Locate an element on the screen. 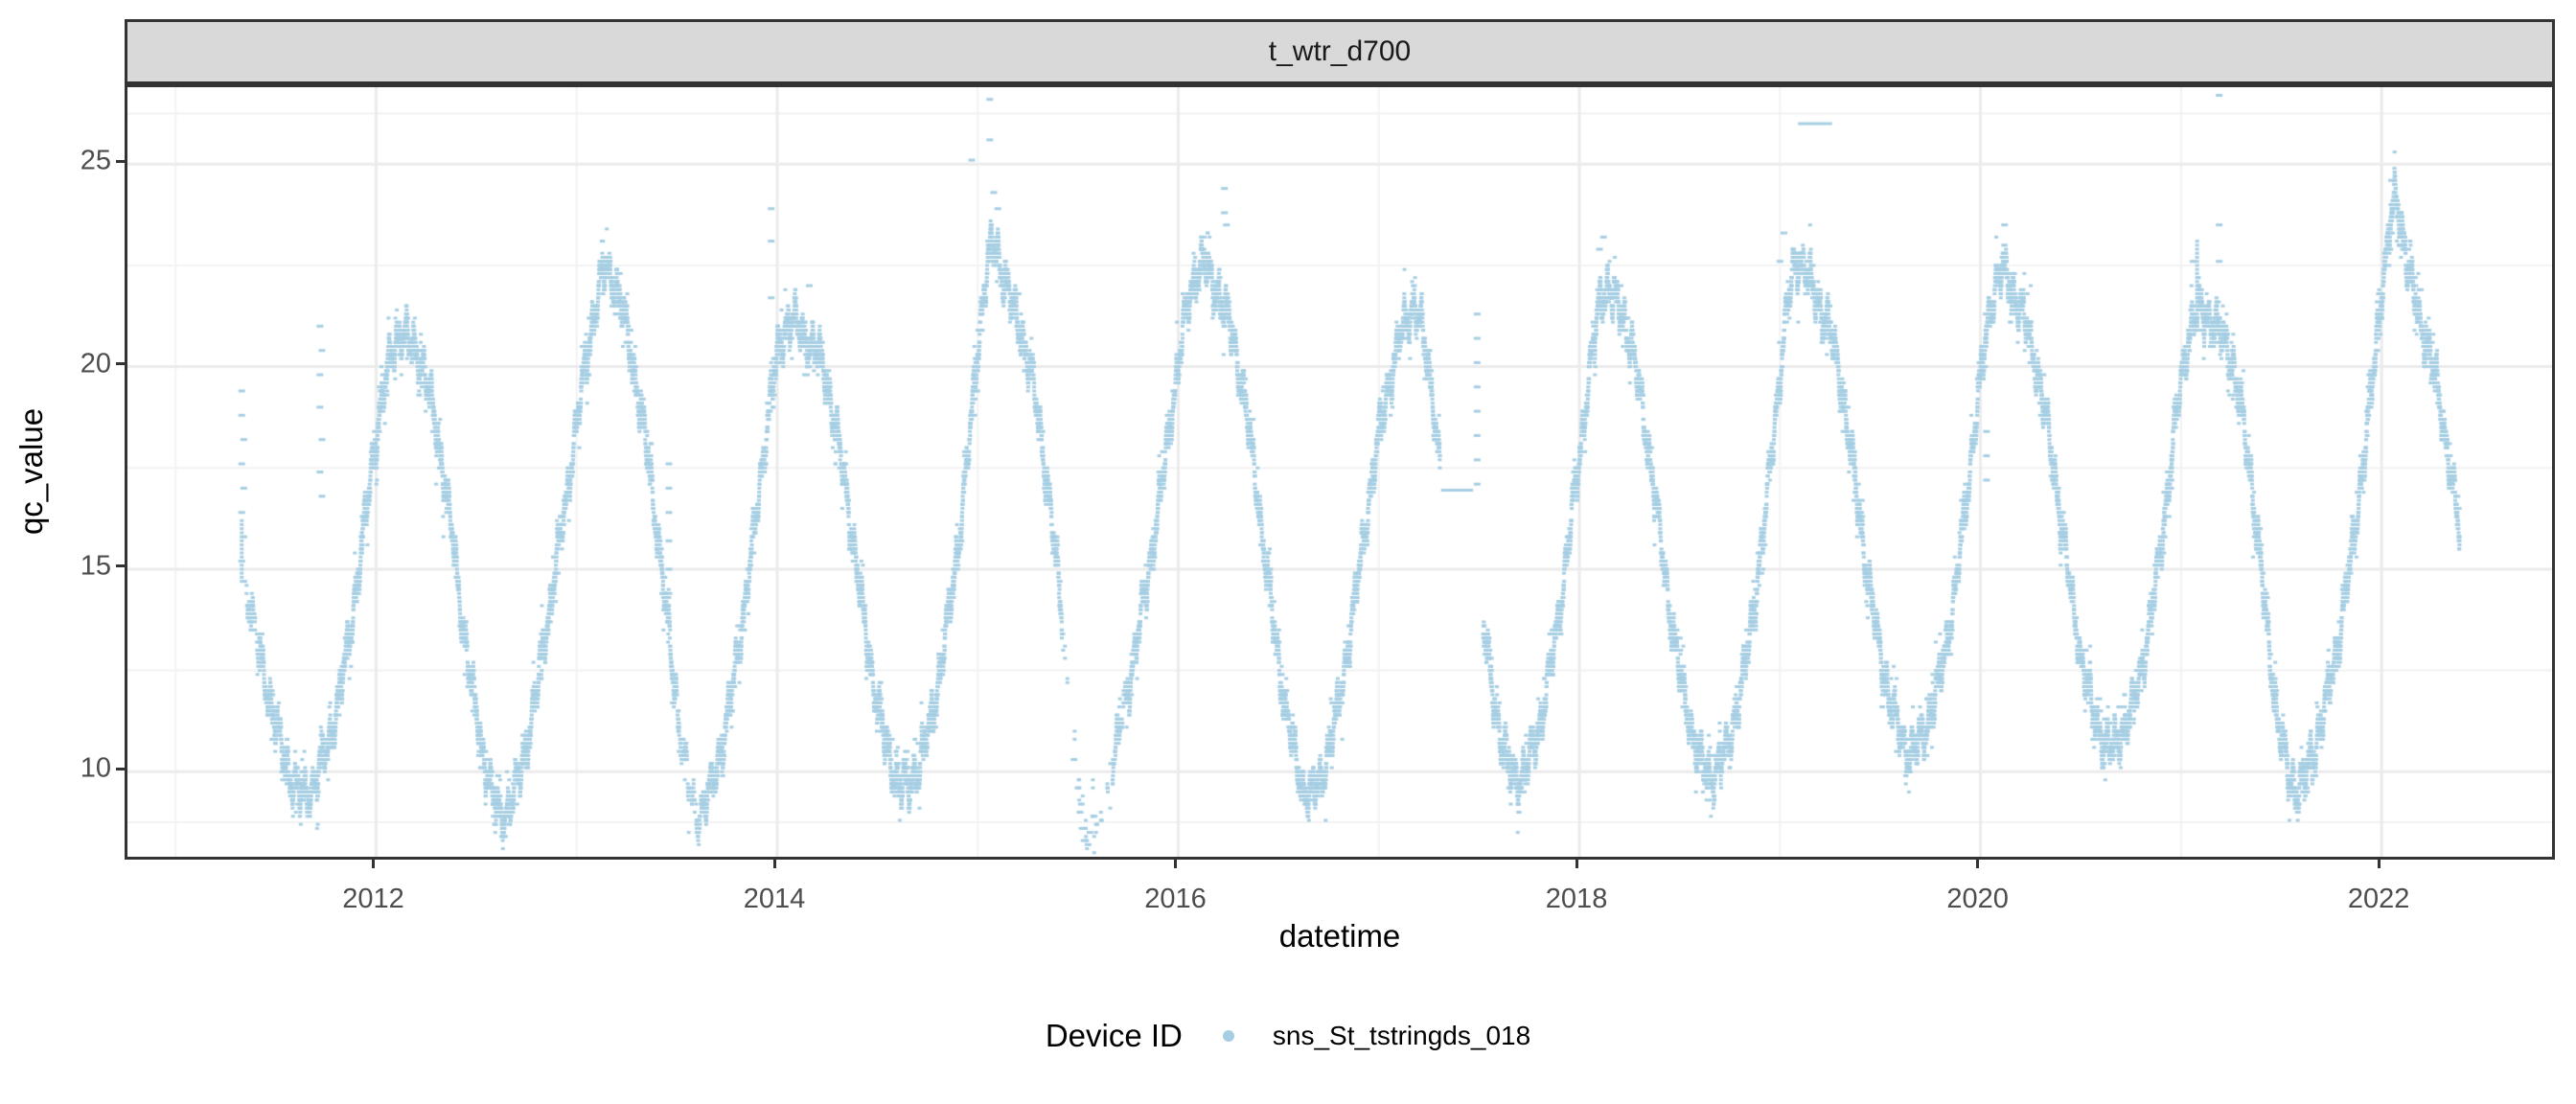 The image size is (2576, 1104). y-tick-label: 20 is located at coordinates (95, 364).